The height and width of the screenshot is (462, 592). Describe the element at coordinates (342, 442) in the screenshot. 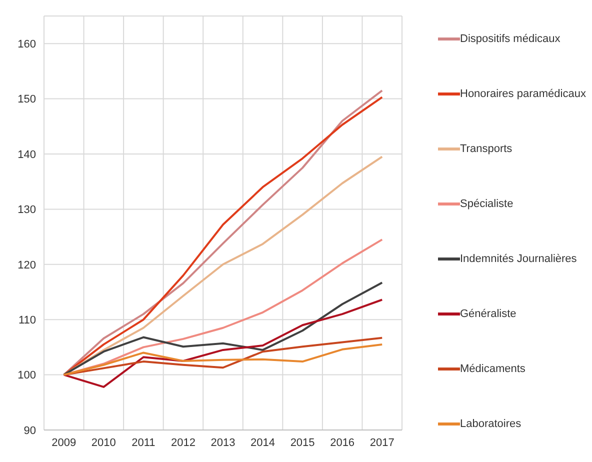

I see `x-tick-label: 2016` at that location.